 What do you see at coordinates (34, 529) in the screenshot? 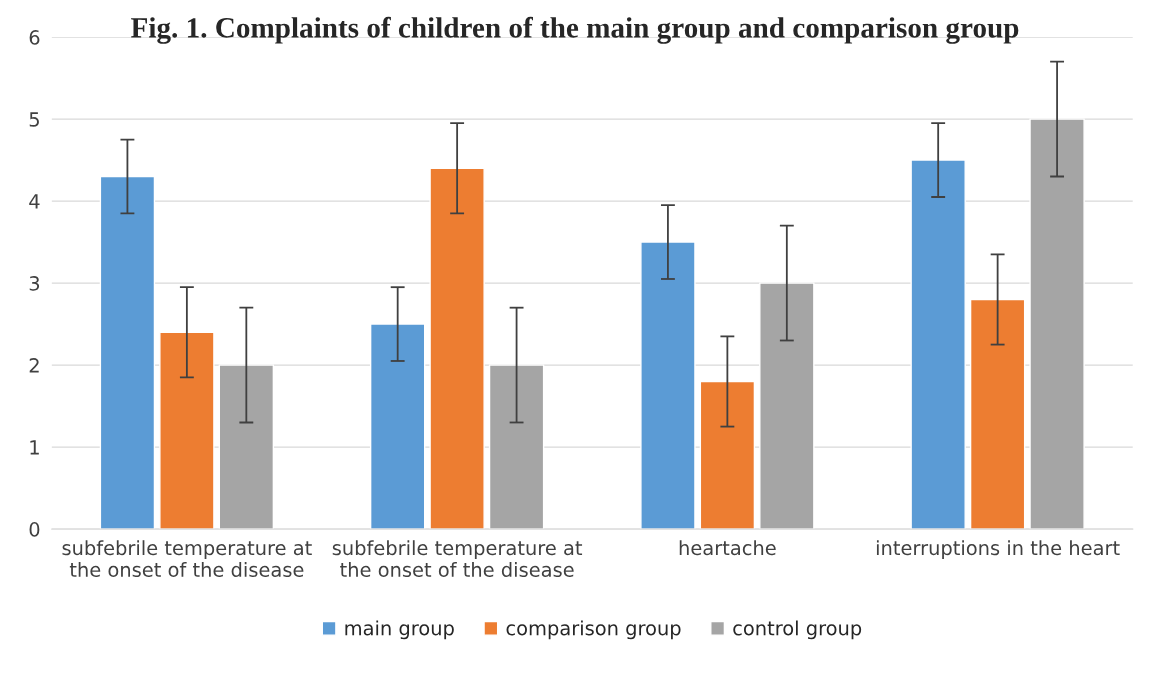
I see `y-tick-label: 0` at bounding box center [34, 529].